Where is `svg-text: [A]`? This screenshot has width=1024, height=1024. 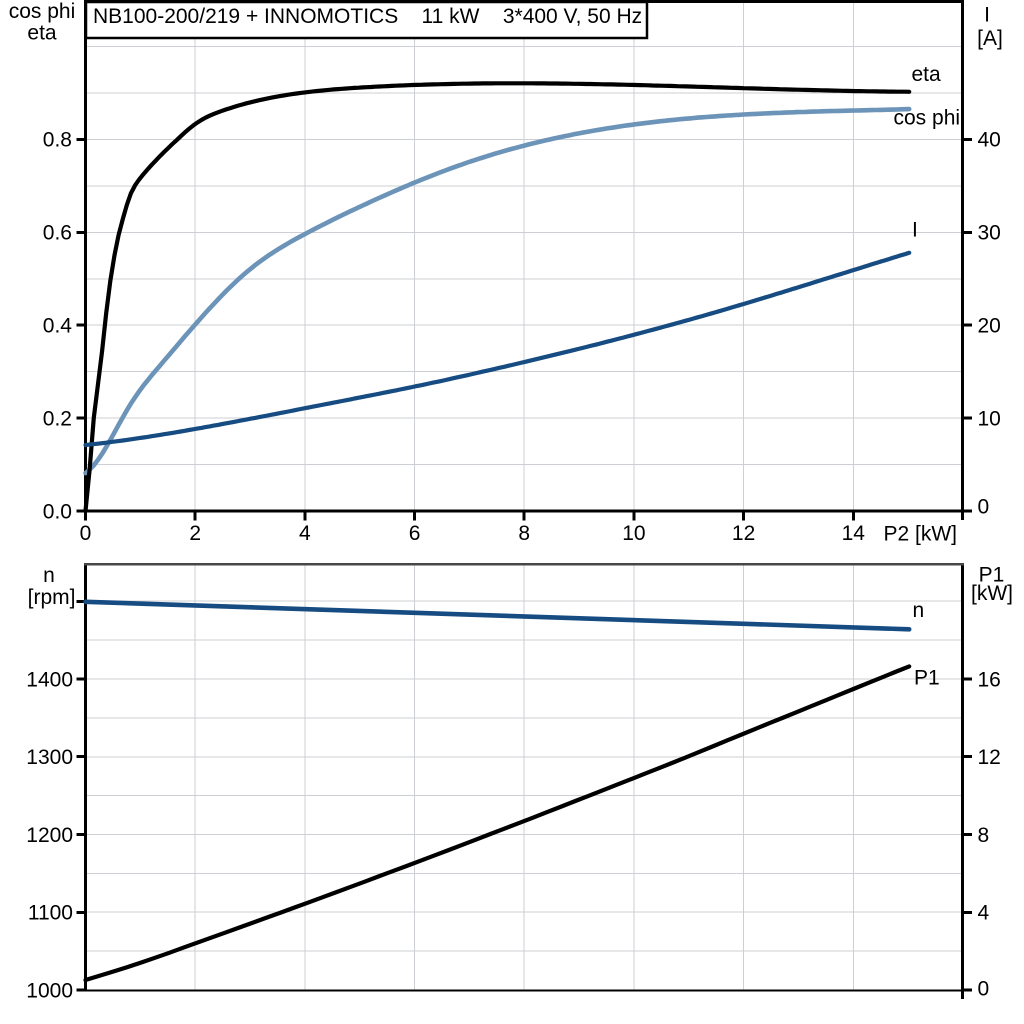
svg-text: [A] is located at coordinates (990, 38).